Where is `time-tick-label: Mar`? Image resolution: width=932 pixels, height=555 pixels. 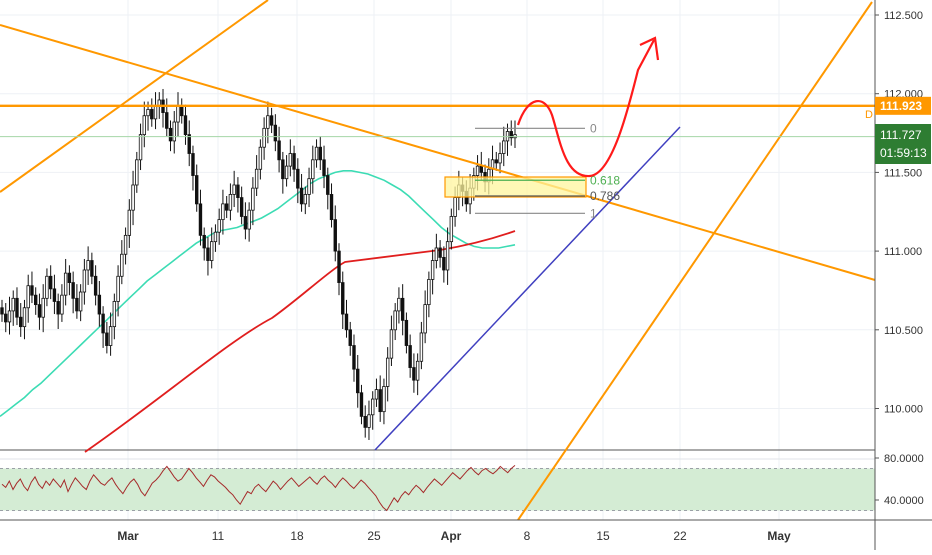 time-tick-label: Mar is located at coordinates (128, 536).